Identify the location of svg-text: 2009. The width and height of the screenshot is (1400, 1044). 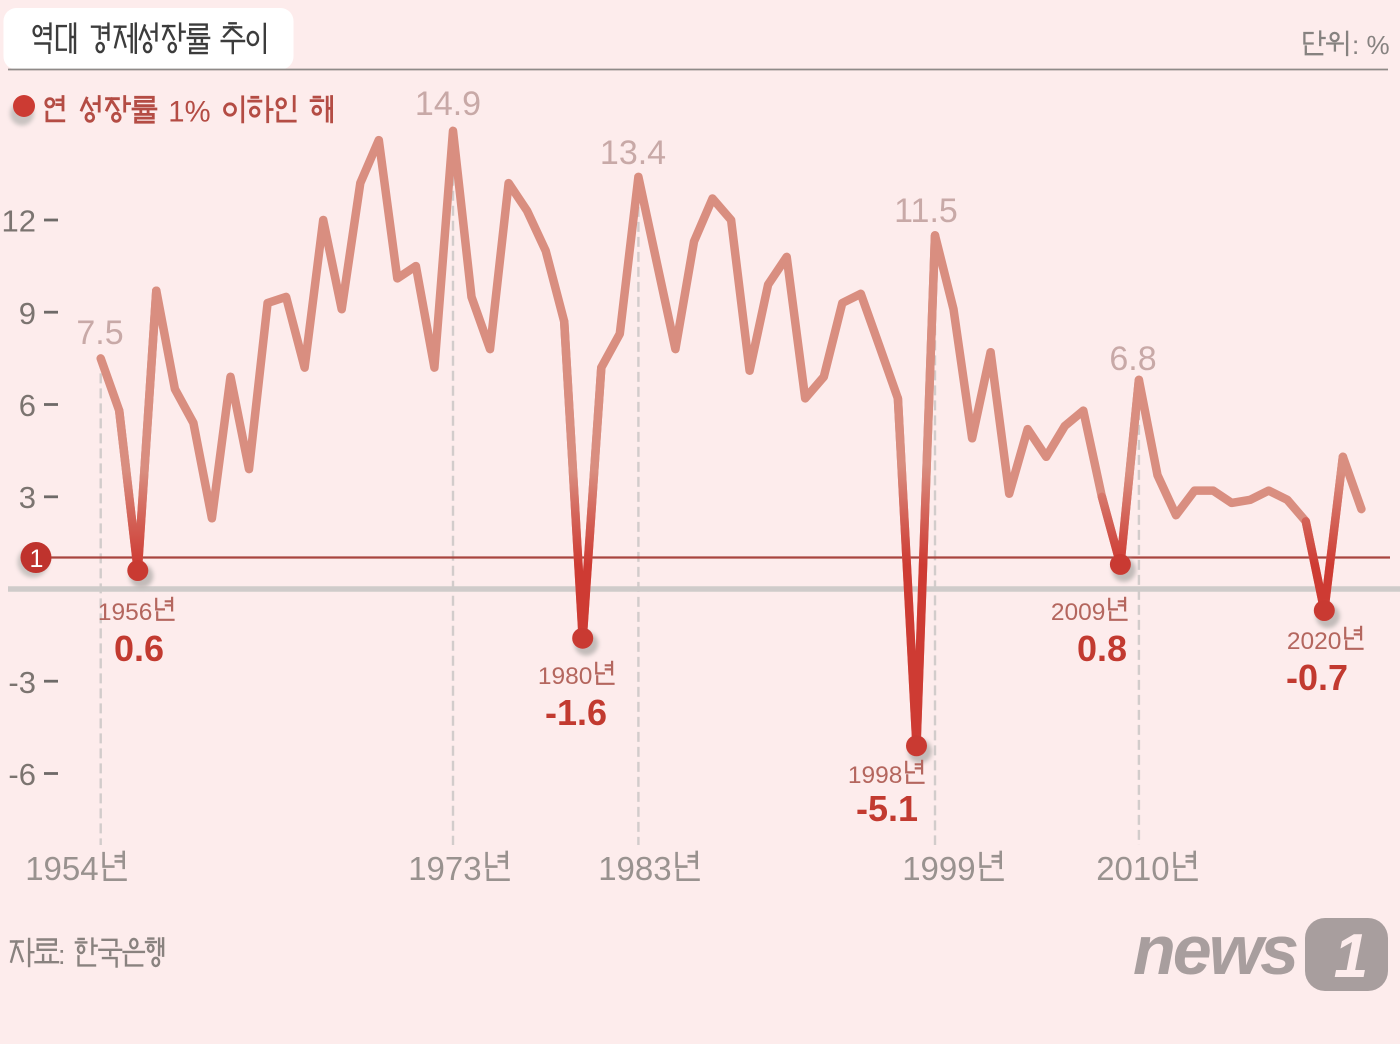
(1078, 612).